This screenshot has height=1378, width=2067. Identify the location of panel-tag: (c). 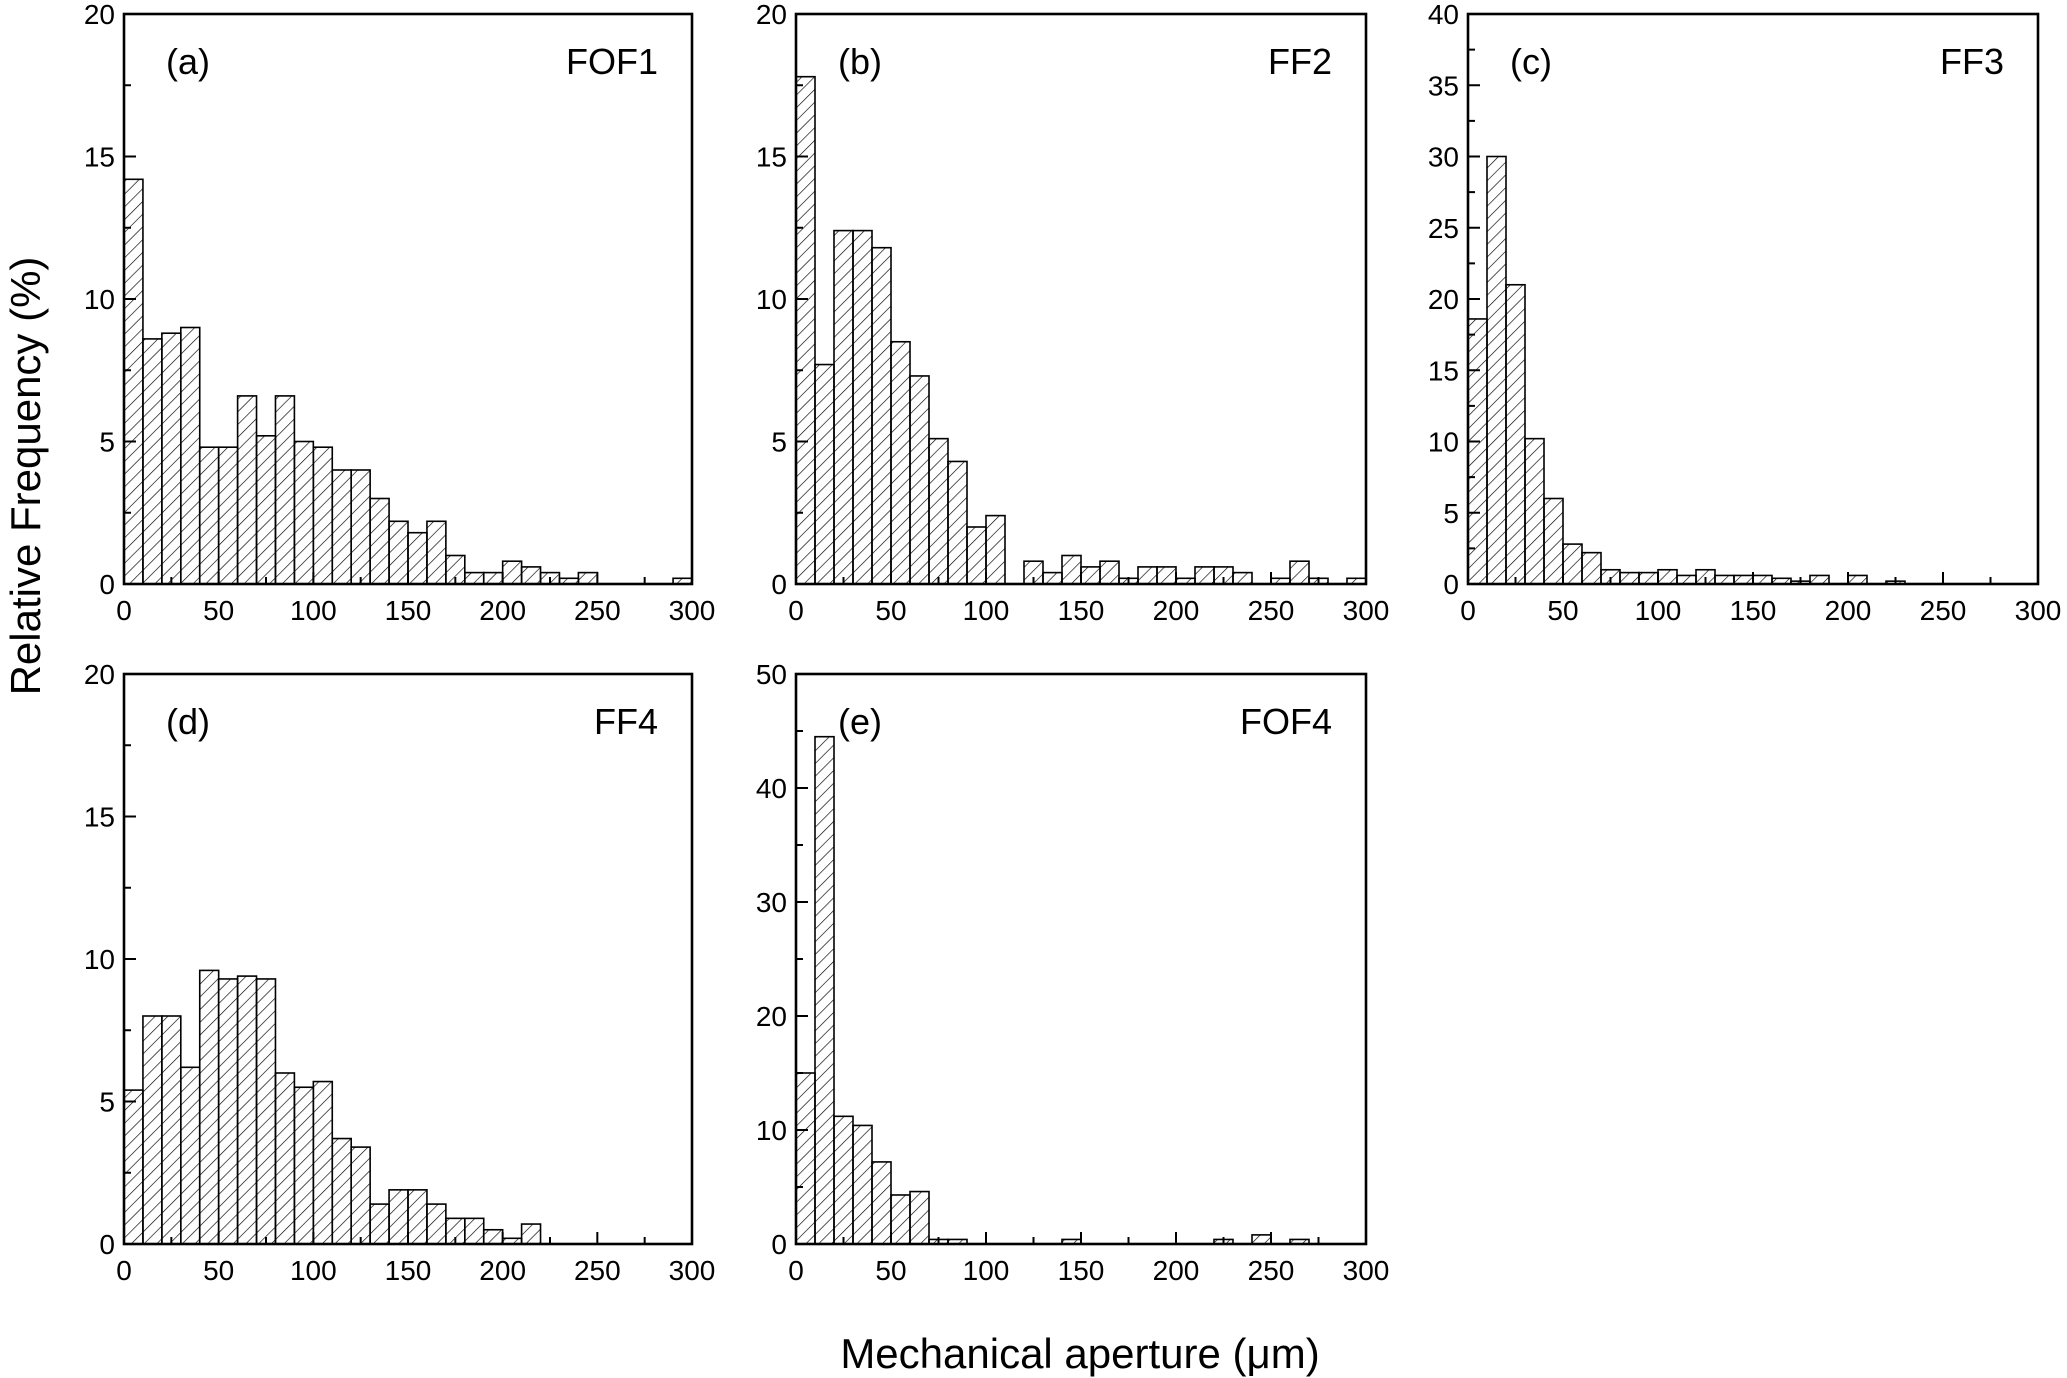
(1531, 61).